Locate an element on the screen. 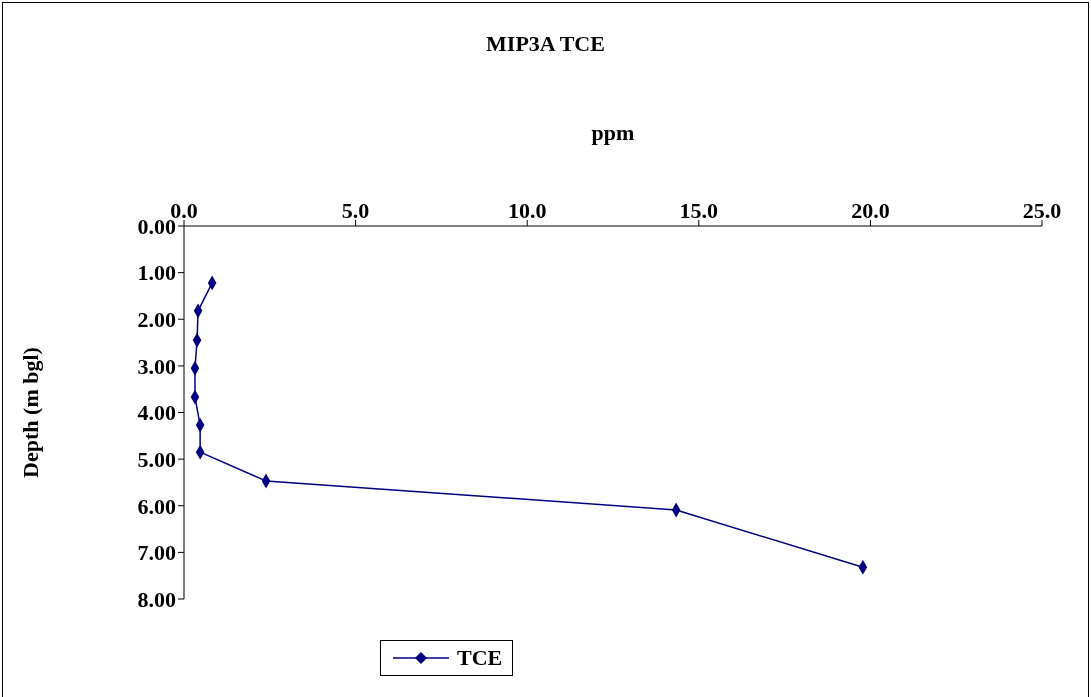  y-tick-label: 8.00 is located at coordinates (156, 599).